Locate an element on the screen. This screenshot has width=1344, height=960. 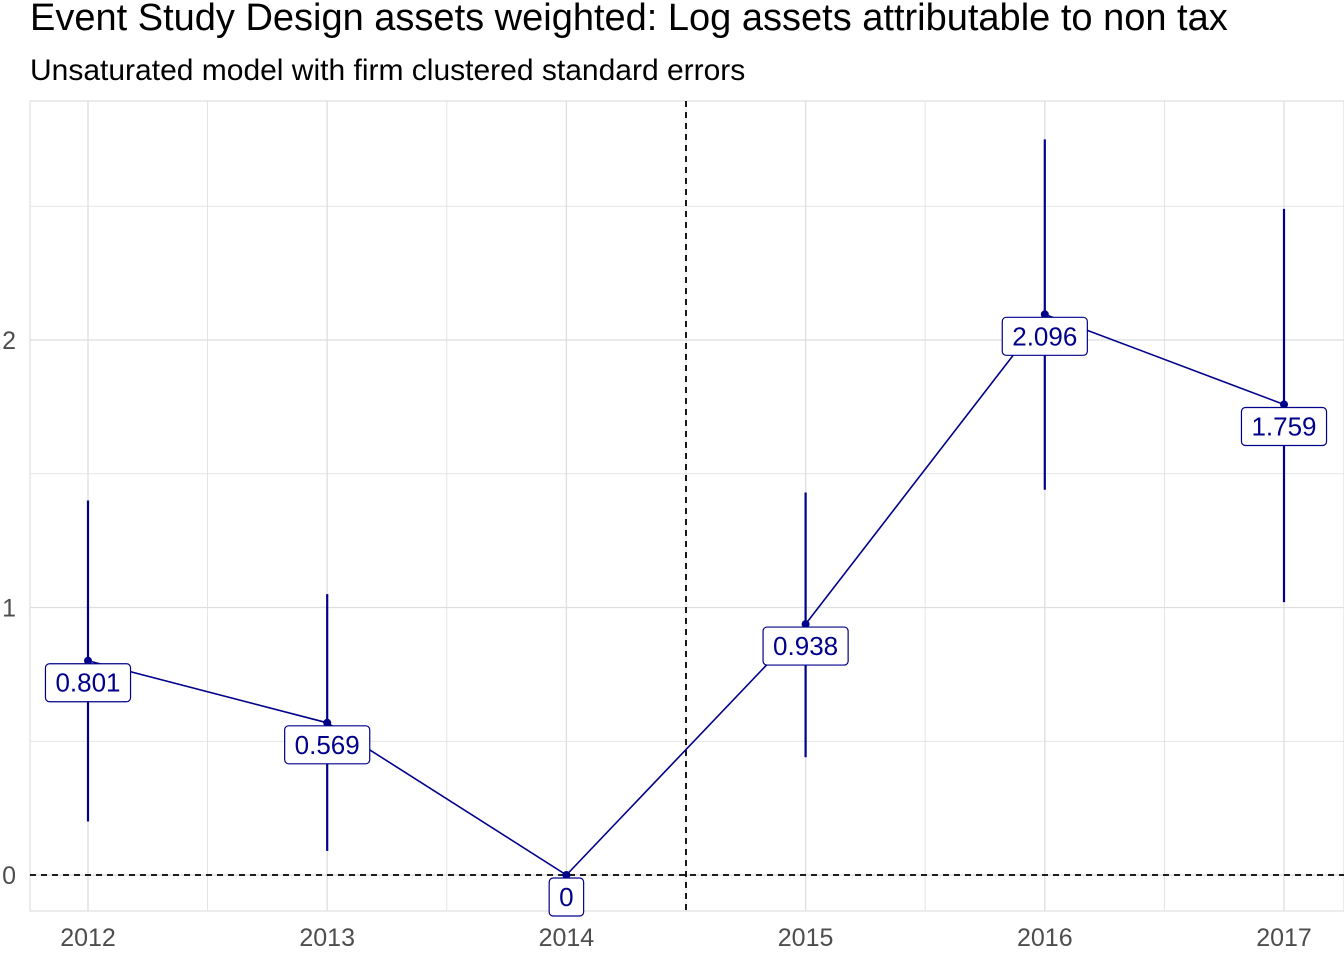
data-label-box-2013 is located at coordinates (327, 745).